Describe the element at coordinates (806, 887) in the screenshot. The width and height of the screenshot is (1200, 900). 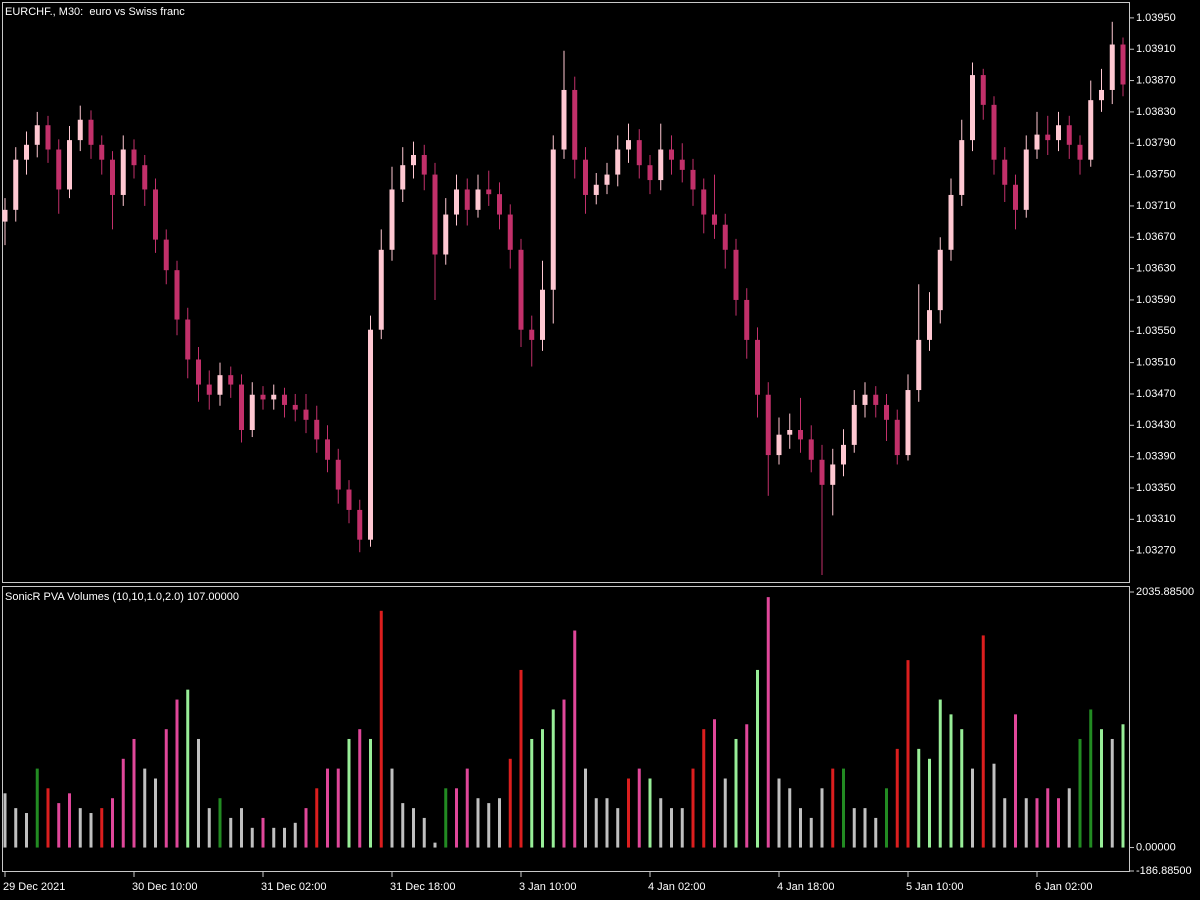
I see `x-tick-label: 4 Jan 18:00` at that location.